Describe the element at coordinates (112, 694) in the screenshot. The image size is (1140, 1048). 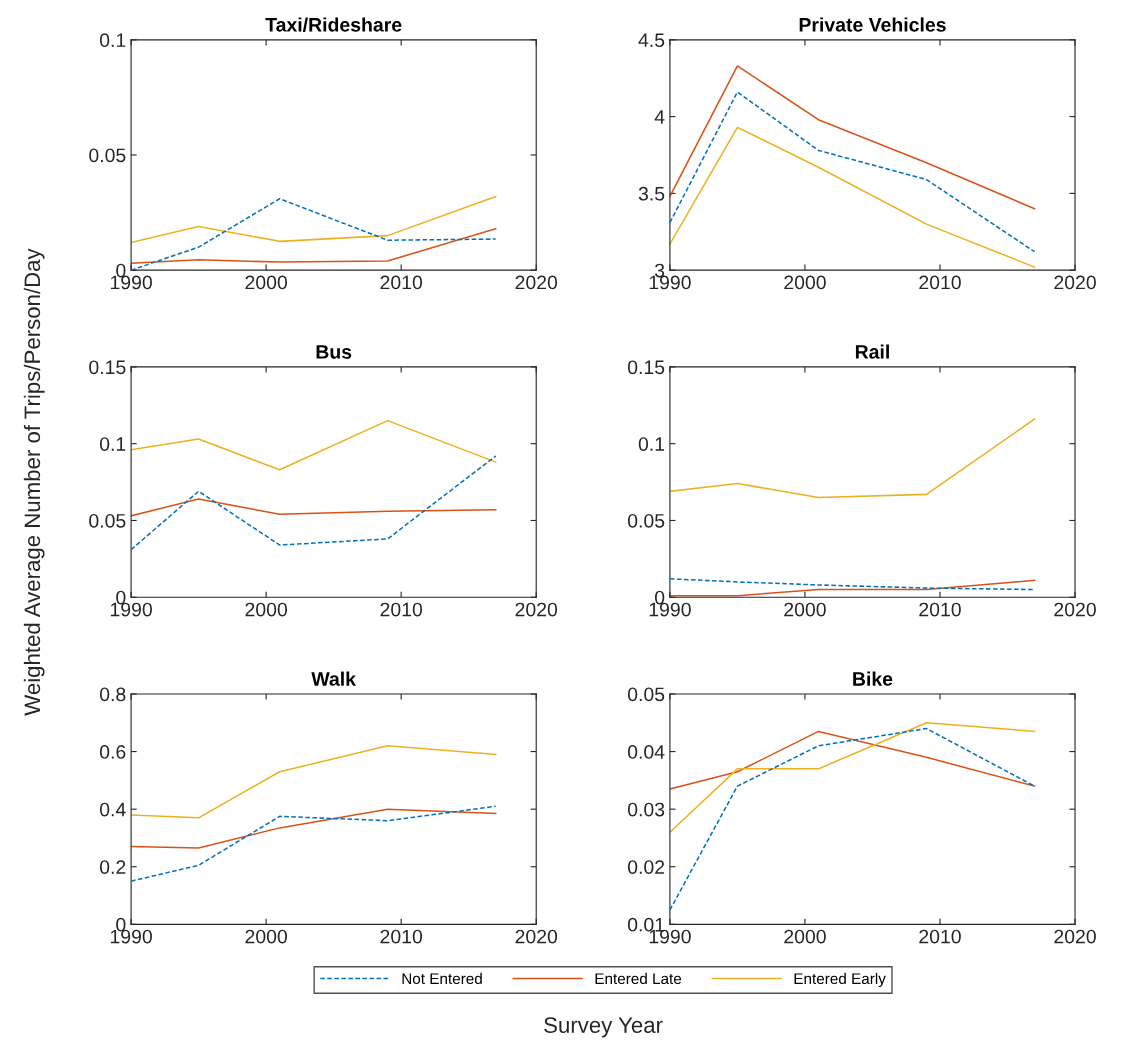
I see `y-tick-label: 0.8` at that location.